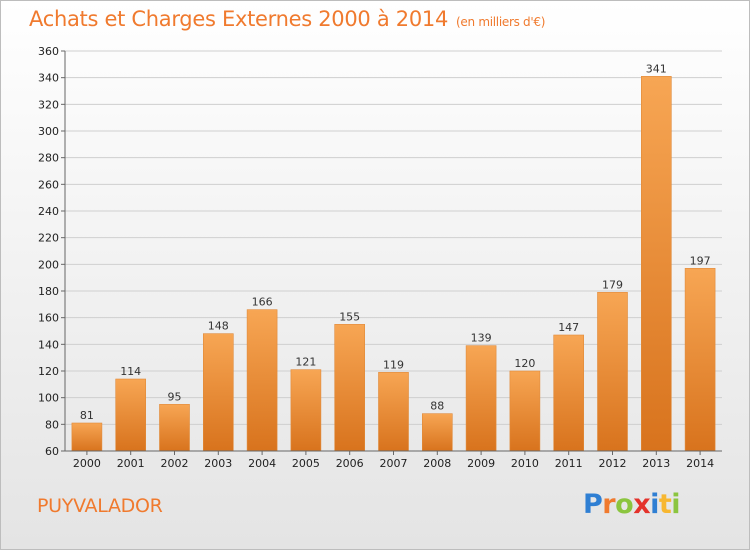 This screenshot has height=551, width=750. I want to click on logo-letter: P, so click(593, 504).